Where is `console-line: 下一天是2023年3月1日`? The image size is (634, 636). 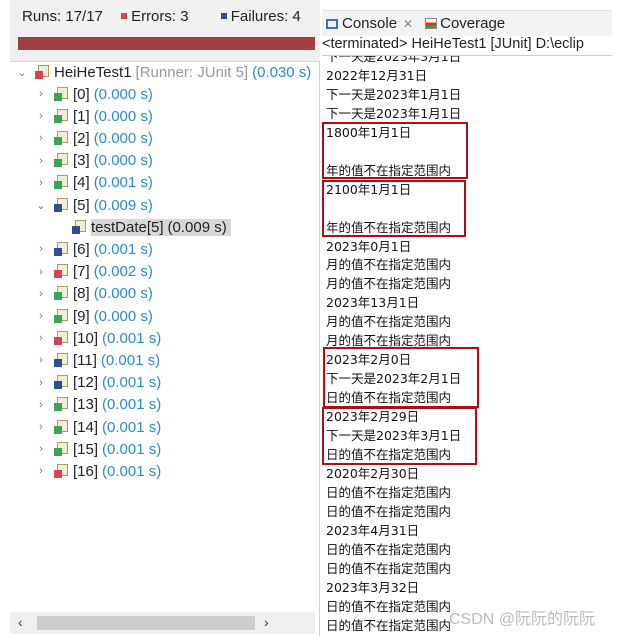 console-line: 下一天是2023年3月1日 is located at coordinates (394, 436).